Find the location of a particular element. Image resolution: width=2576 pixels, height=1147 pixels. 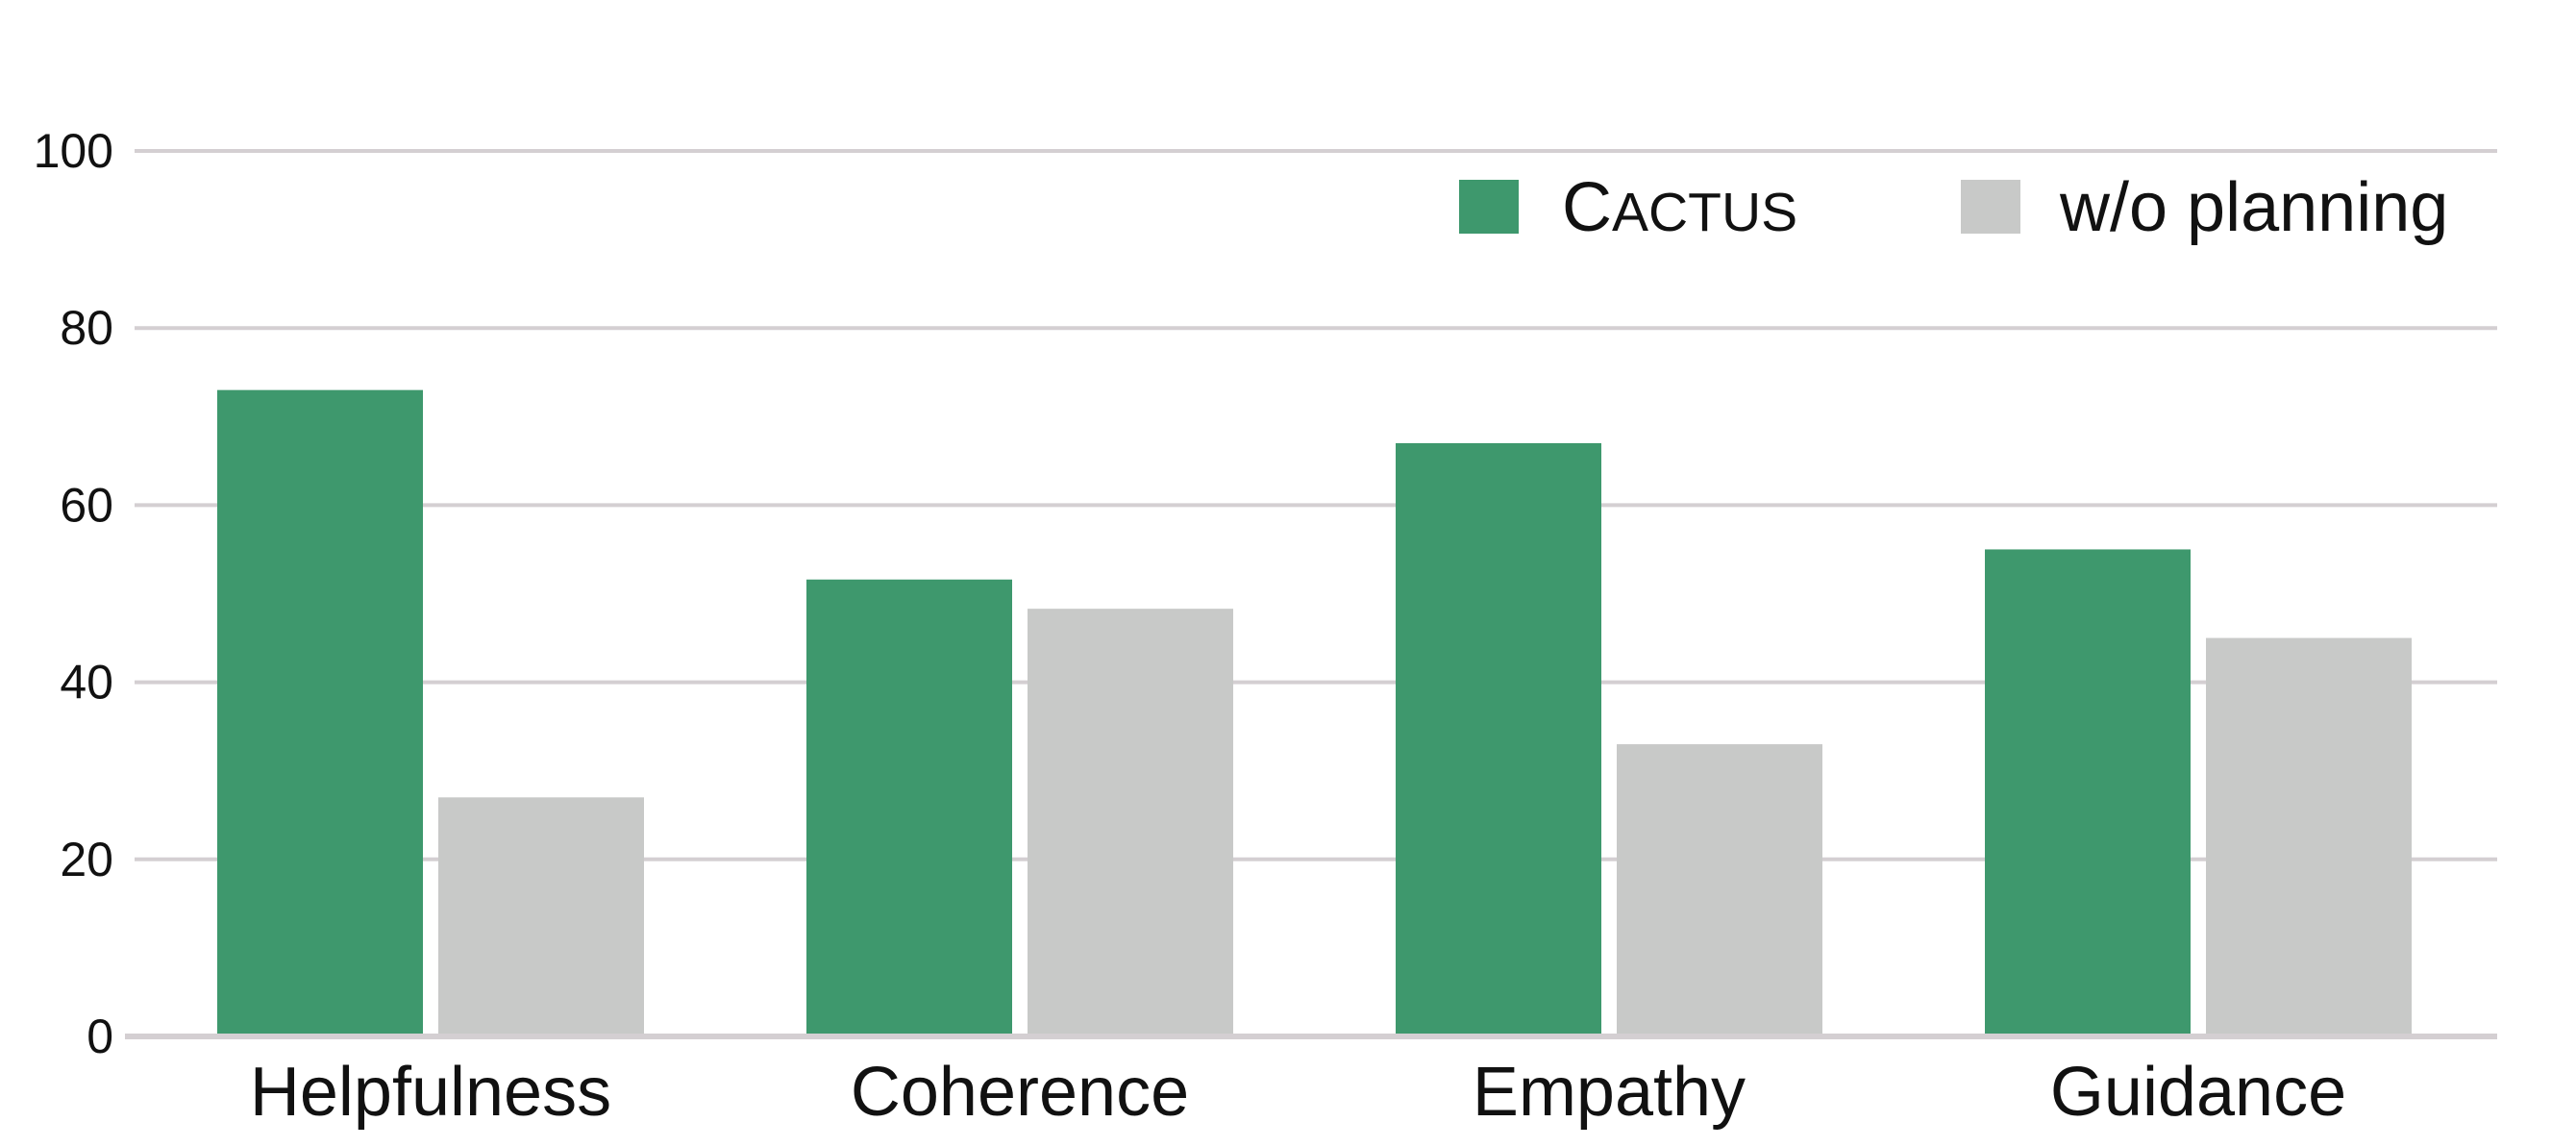

bar-helpfulness-cactus is located at coordinates (320, 712).